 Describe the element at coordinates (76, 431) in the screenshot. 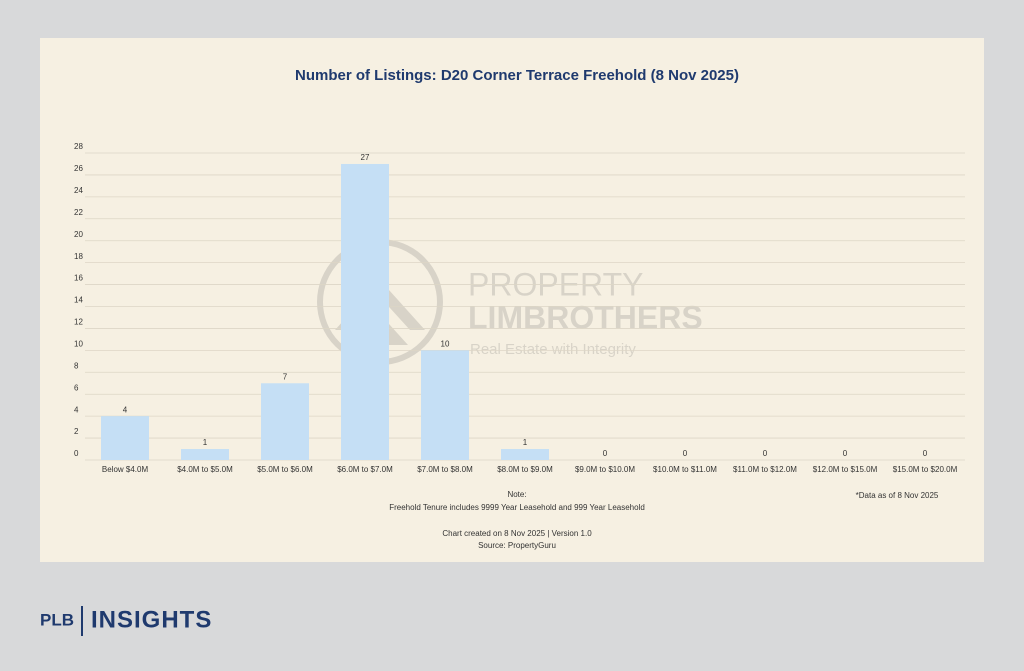

I see `y-tick-label: 2` at that location.